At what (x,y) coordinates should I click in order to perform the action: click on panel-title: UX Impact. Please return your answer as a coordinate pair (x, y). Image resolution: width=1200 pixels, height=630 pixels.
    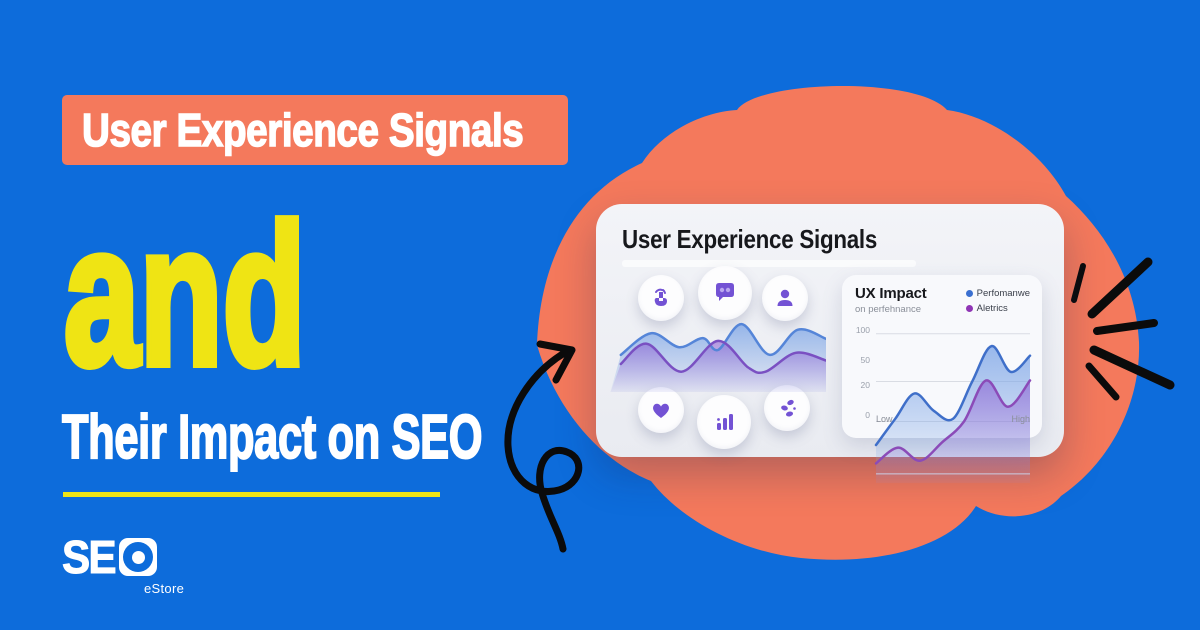
    Looking at the image, I should click on (891, 293).